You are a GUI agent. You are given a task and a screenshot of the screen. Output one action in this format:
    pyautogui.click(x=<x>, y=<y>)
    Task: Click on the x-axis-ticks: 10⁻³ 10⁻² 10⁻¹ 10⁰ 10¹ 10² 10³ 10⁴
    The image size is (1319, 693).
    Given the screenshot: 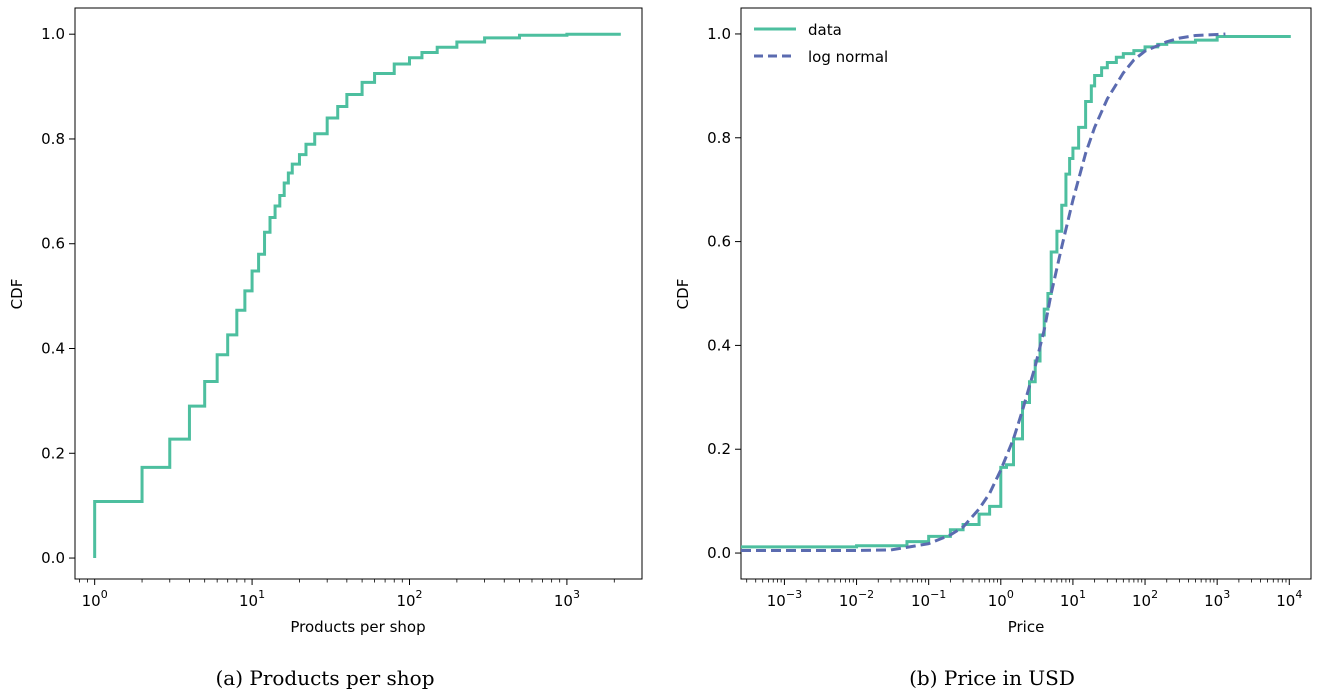 What is the action you would take?
    pyautogui.click(x=1034, y=594)
    